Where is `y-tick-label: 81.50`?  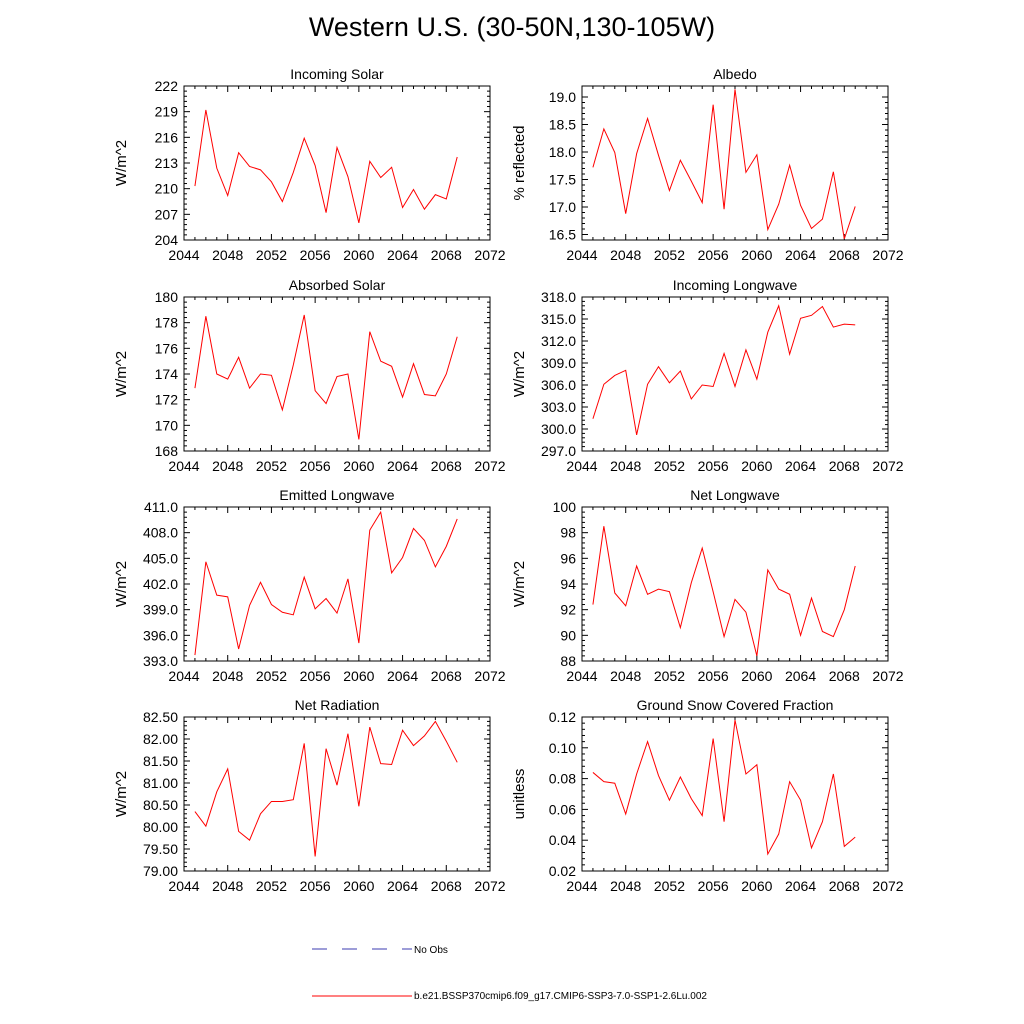
y-tick-label: 81.50 is located at coordinates (160, 761).